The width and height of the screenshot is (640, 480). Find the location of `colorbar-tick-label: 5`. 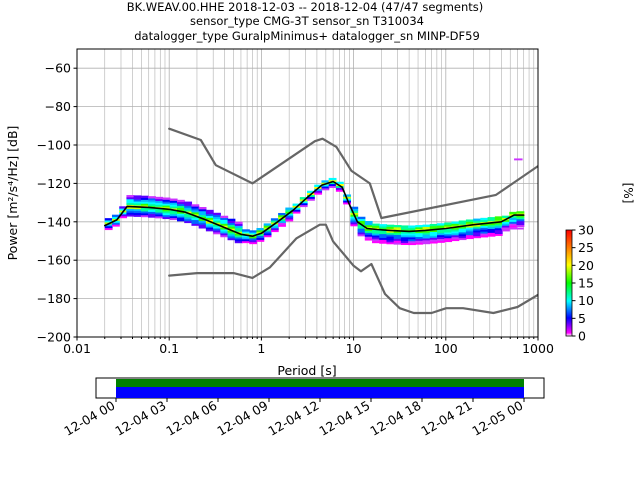

colorbar-tick-label: 5 is located at coordinates (582, 318).